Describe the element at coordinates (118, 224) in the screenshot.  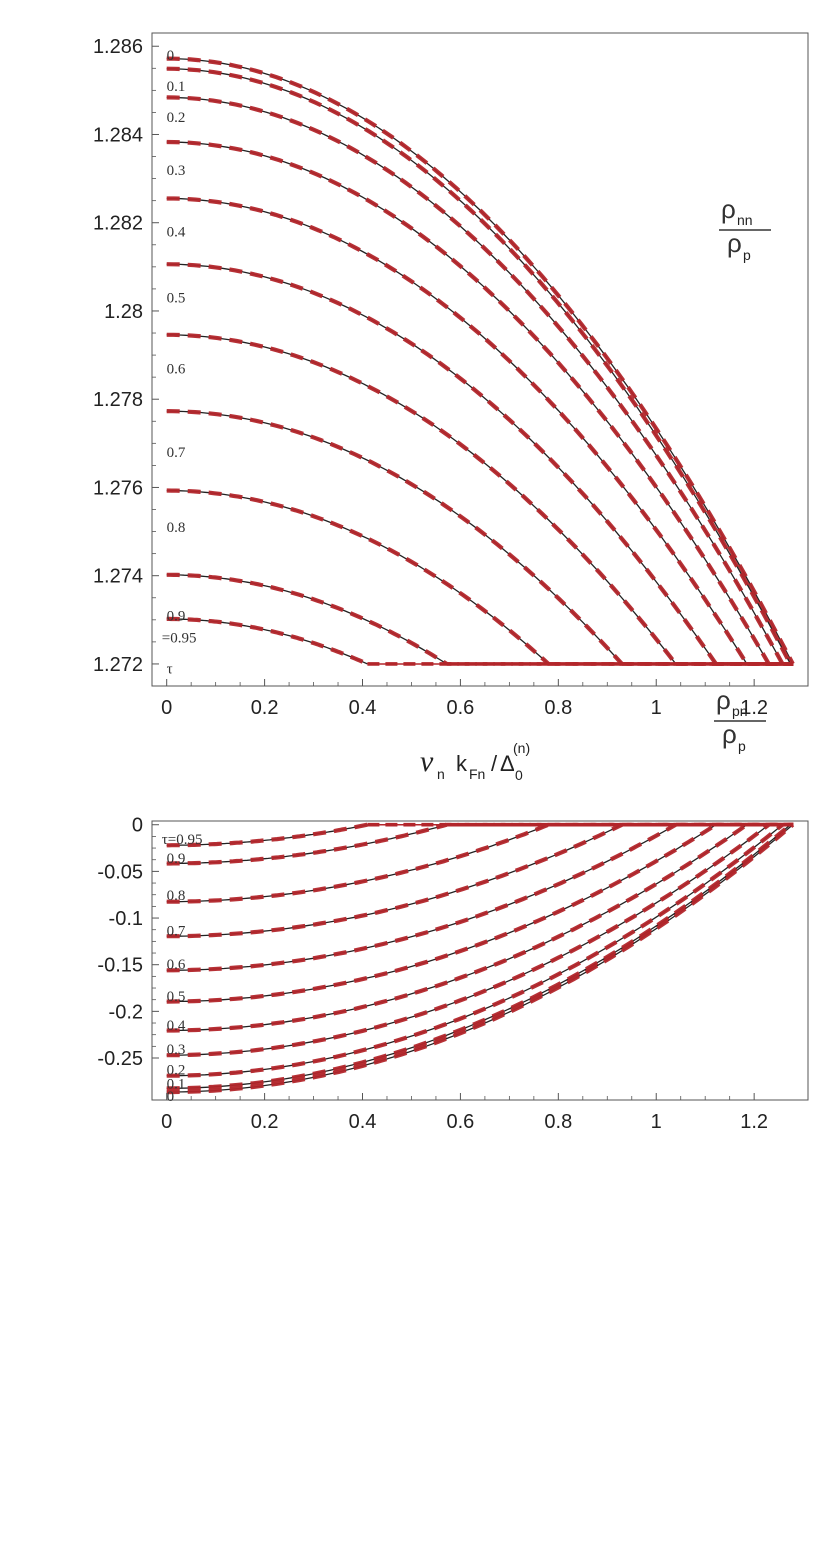
I see `y-tick-label: 1.282` at that location.